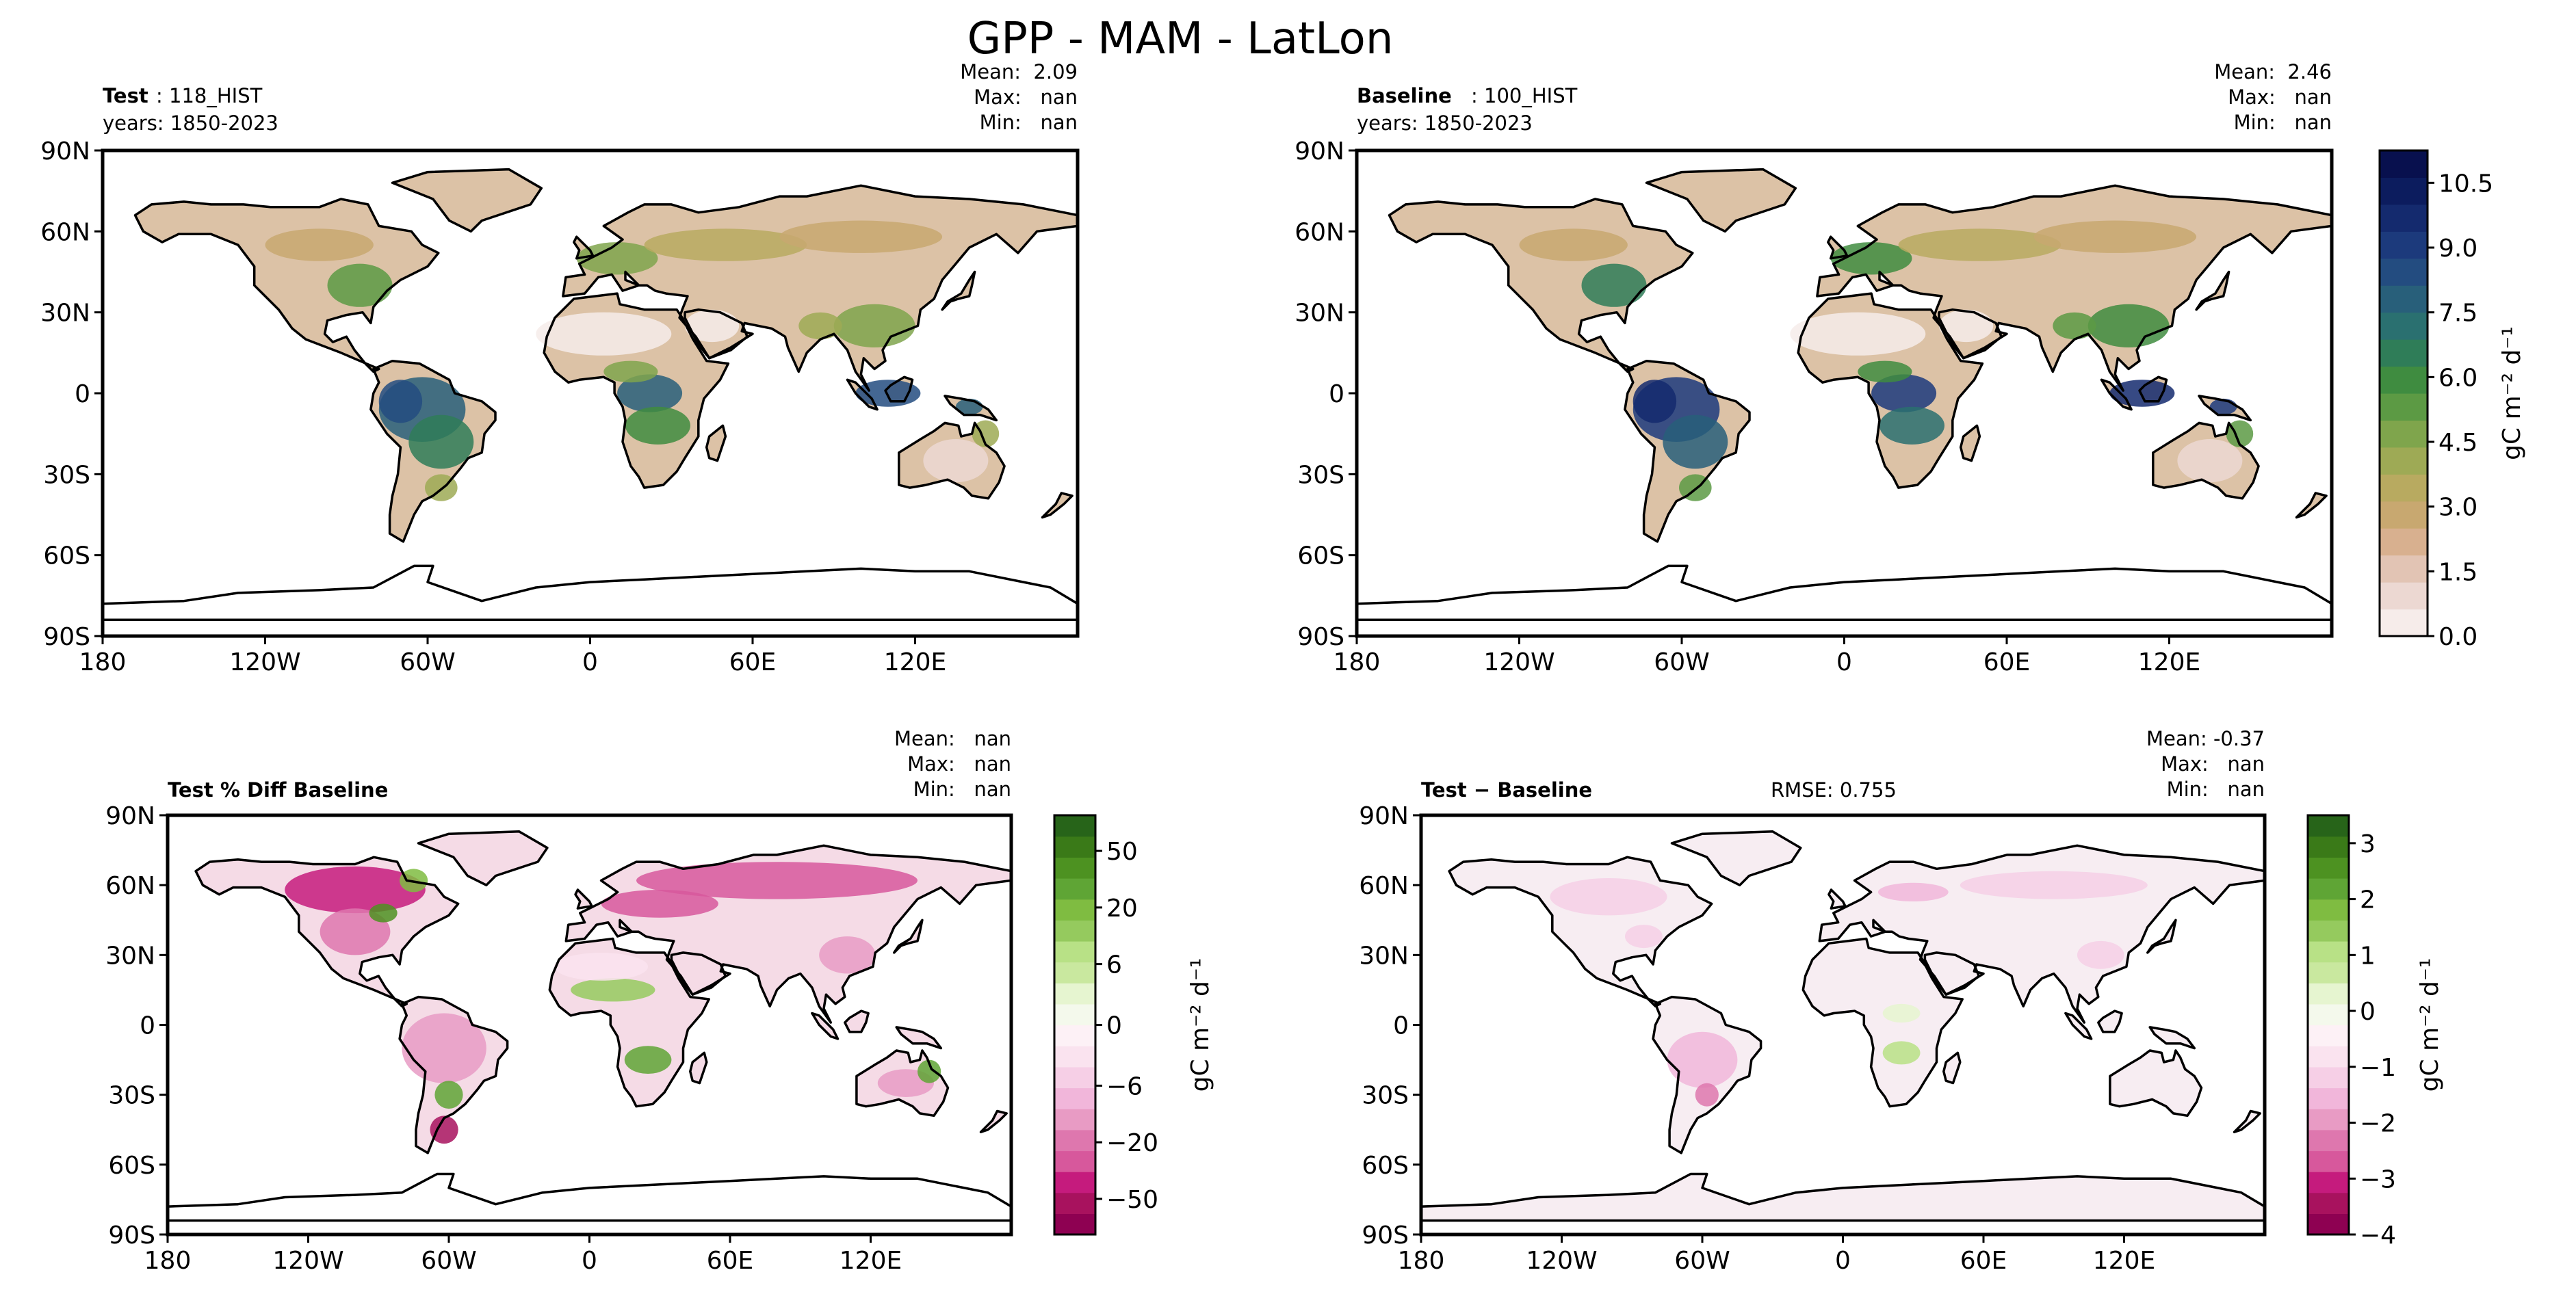 This screenshot has width=2576, height=1307. What do you see at coordinates (1026, 97) in the screenshot?
I see `panel-test-stat-max: Max: nan` at bounding box center [1026, 97].